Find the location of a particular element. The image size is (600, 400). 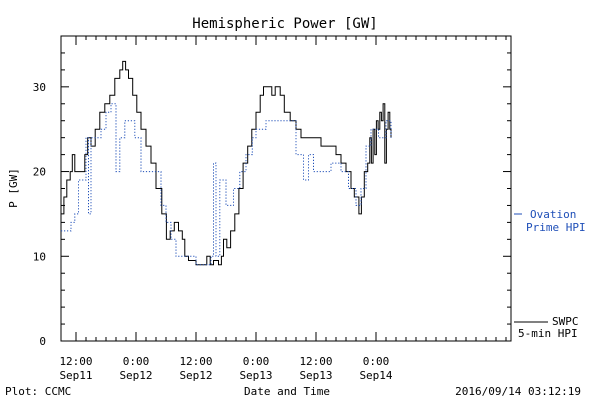

y-axis-label: P [GW] is located at coordinates (13, 188).